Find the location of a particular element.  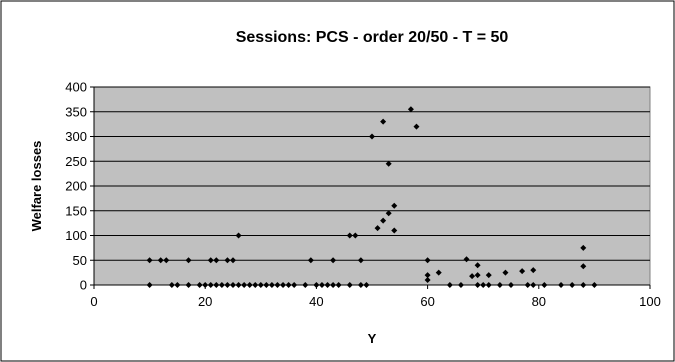

y-tick-labels: 0 50 100 150 200 250 300 350 400 is located at coordinates (76, 186).